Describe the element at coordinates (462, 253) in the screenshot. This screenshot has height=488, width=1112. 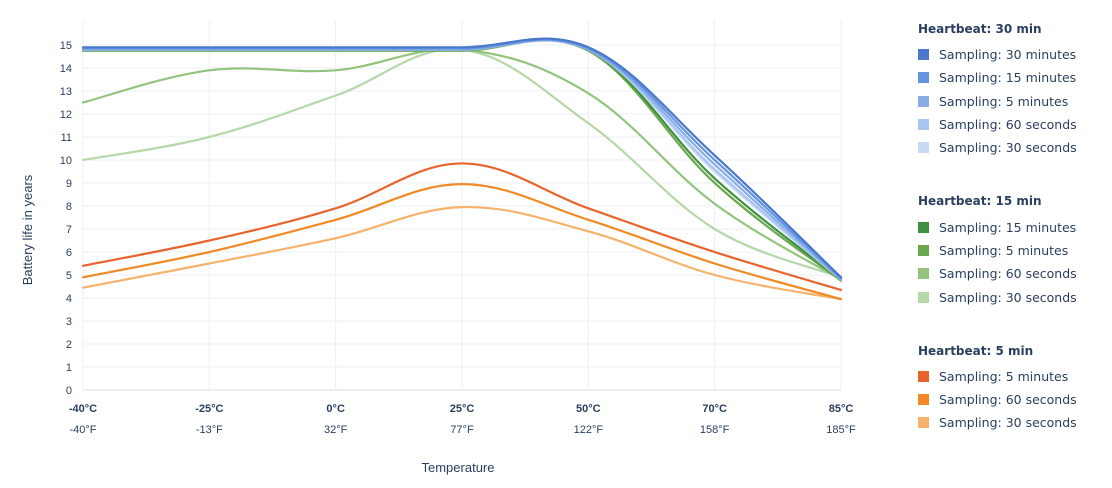
I see `series-line-g2-s2` at that location.